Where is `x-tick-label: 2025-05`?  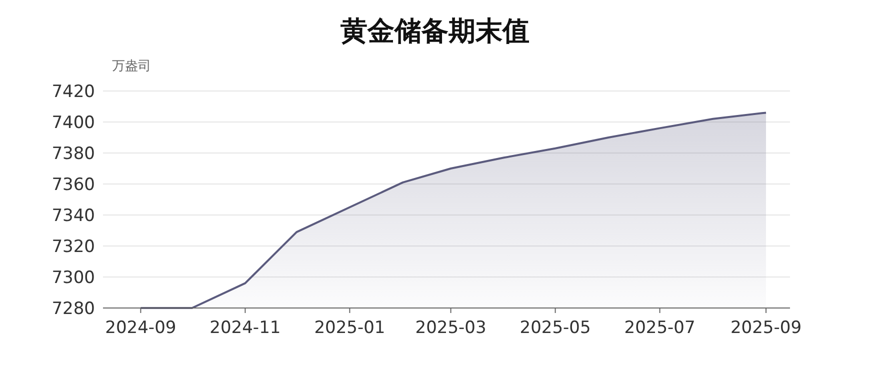
x-tick-label: 2025-05 is located at coordinates (555, 328).